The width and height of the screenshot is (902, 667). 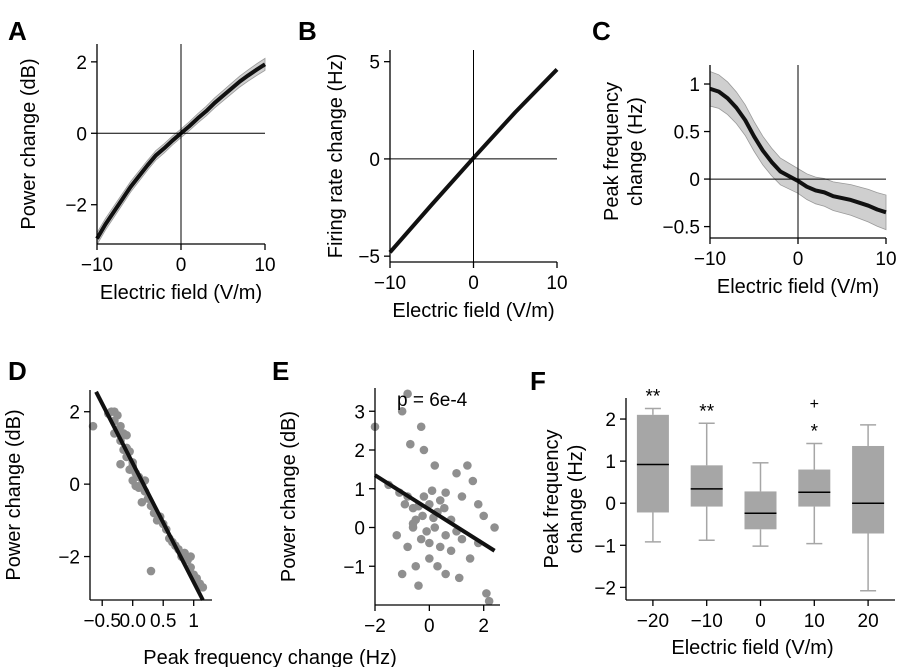 I want to click on shared-x-axis-label: Peak frequency change (Hz), so click(x=269, y=657).